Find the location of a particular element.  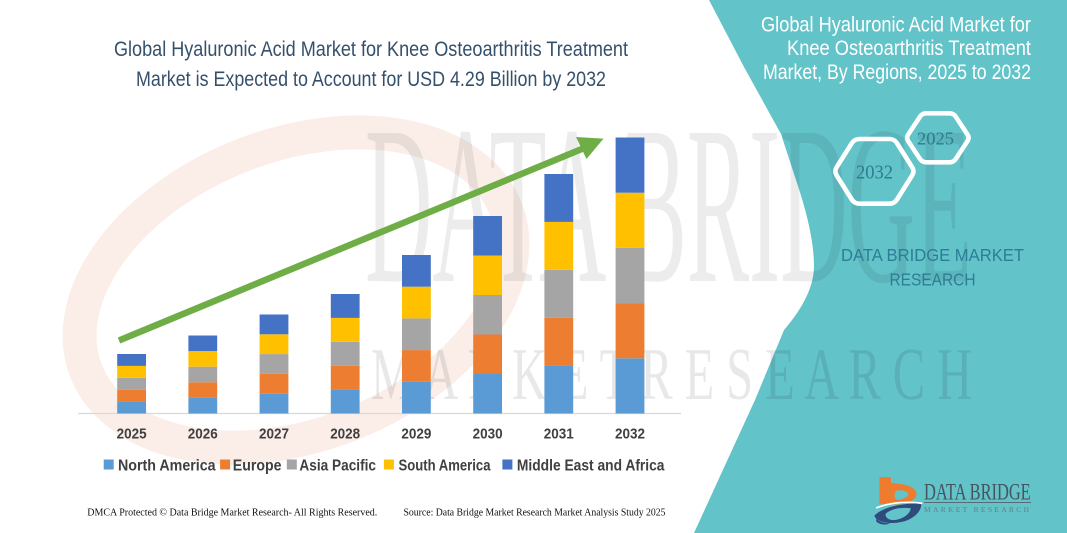

svg-text: 2028 is located at coordinates (345, 434).